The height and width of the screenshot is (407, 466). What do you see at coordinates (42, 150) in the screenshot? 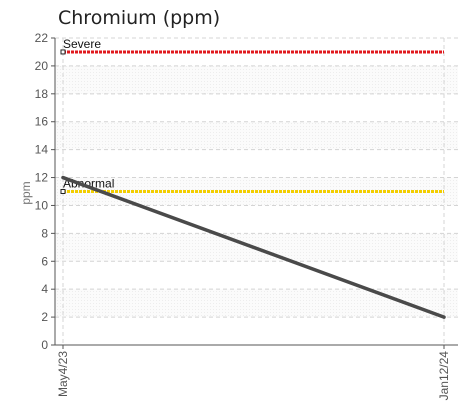
I see `y-tick-label: 14` at bounding box center [42, 150].